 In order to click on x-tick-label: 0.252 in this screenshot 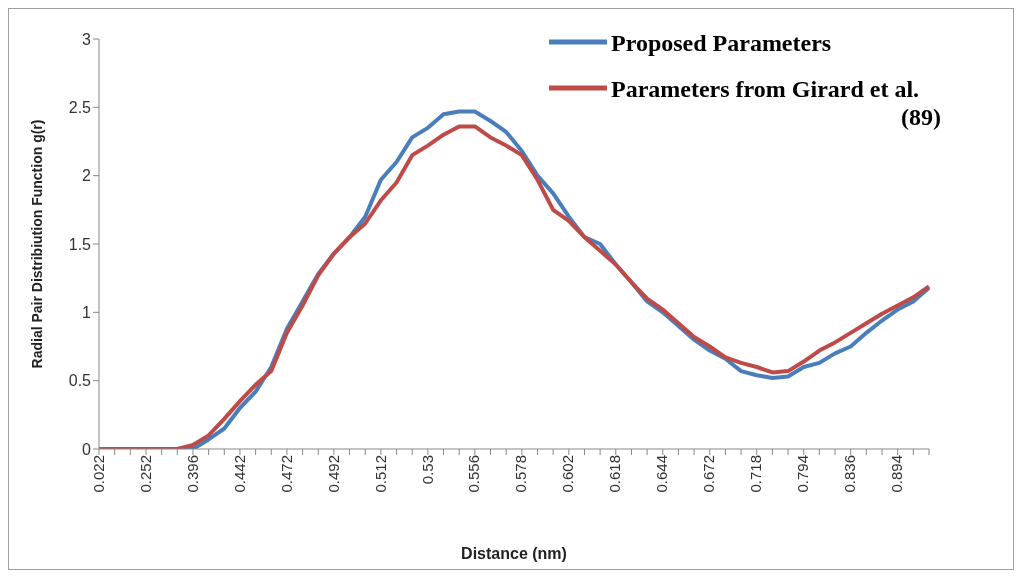, I will do `click(145, 474)`.